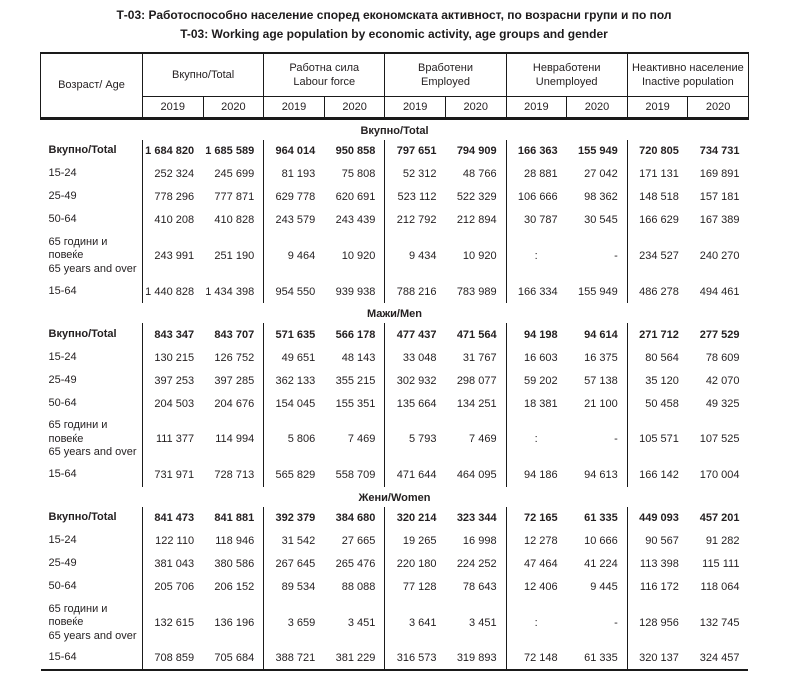  What do you see at coordinates (62, 173) in the screenshot?
I see `row-label: 15-24` at bounding box center [62, 173].